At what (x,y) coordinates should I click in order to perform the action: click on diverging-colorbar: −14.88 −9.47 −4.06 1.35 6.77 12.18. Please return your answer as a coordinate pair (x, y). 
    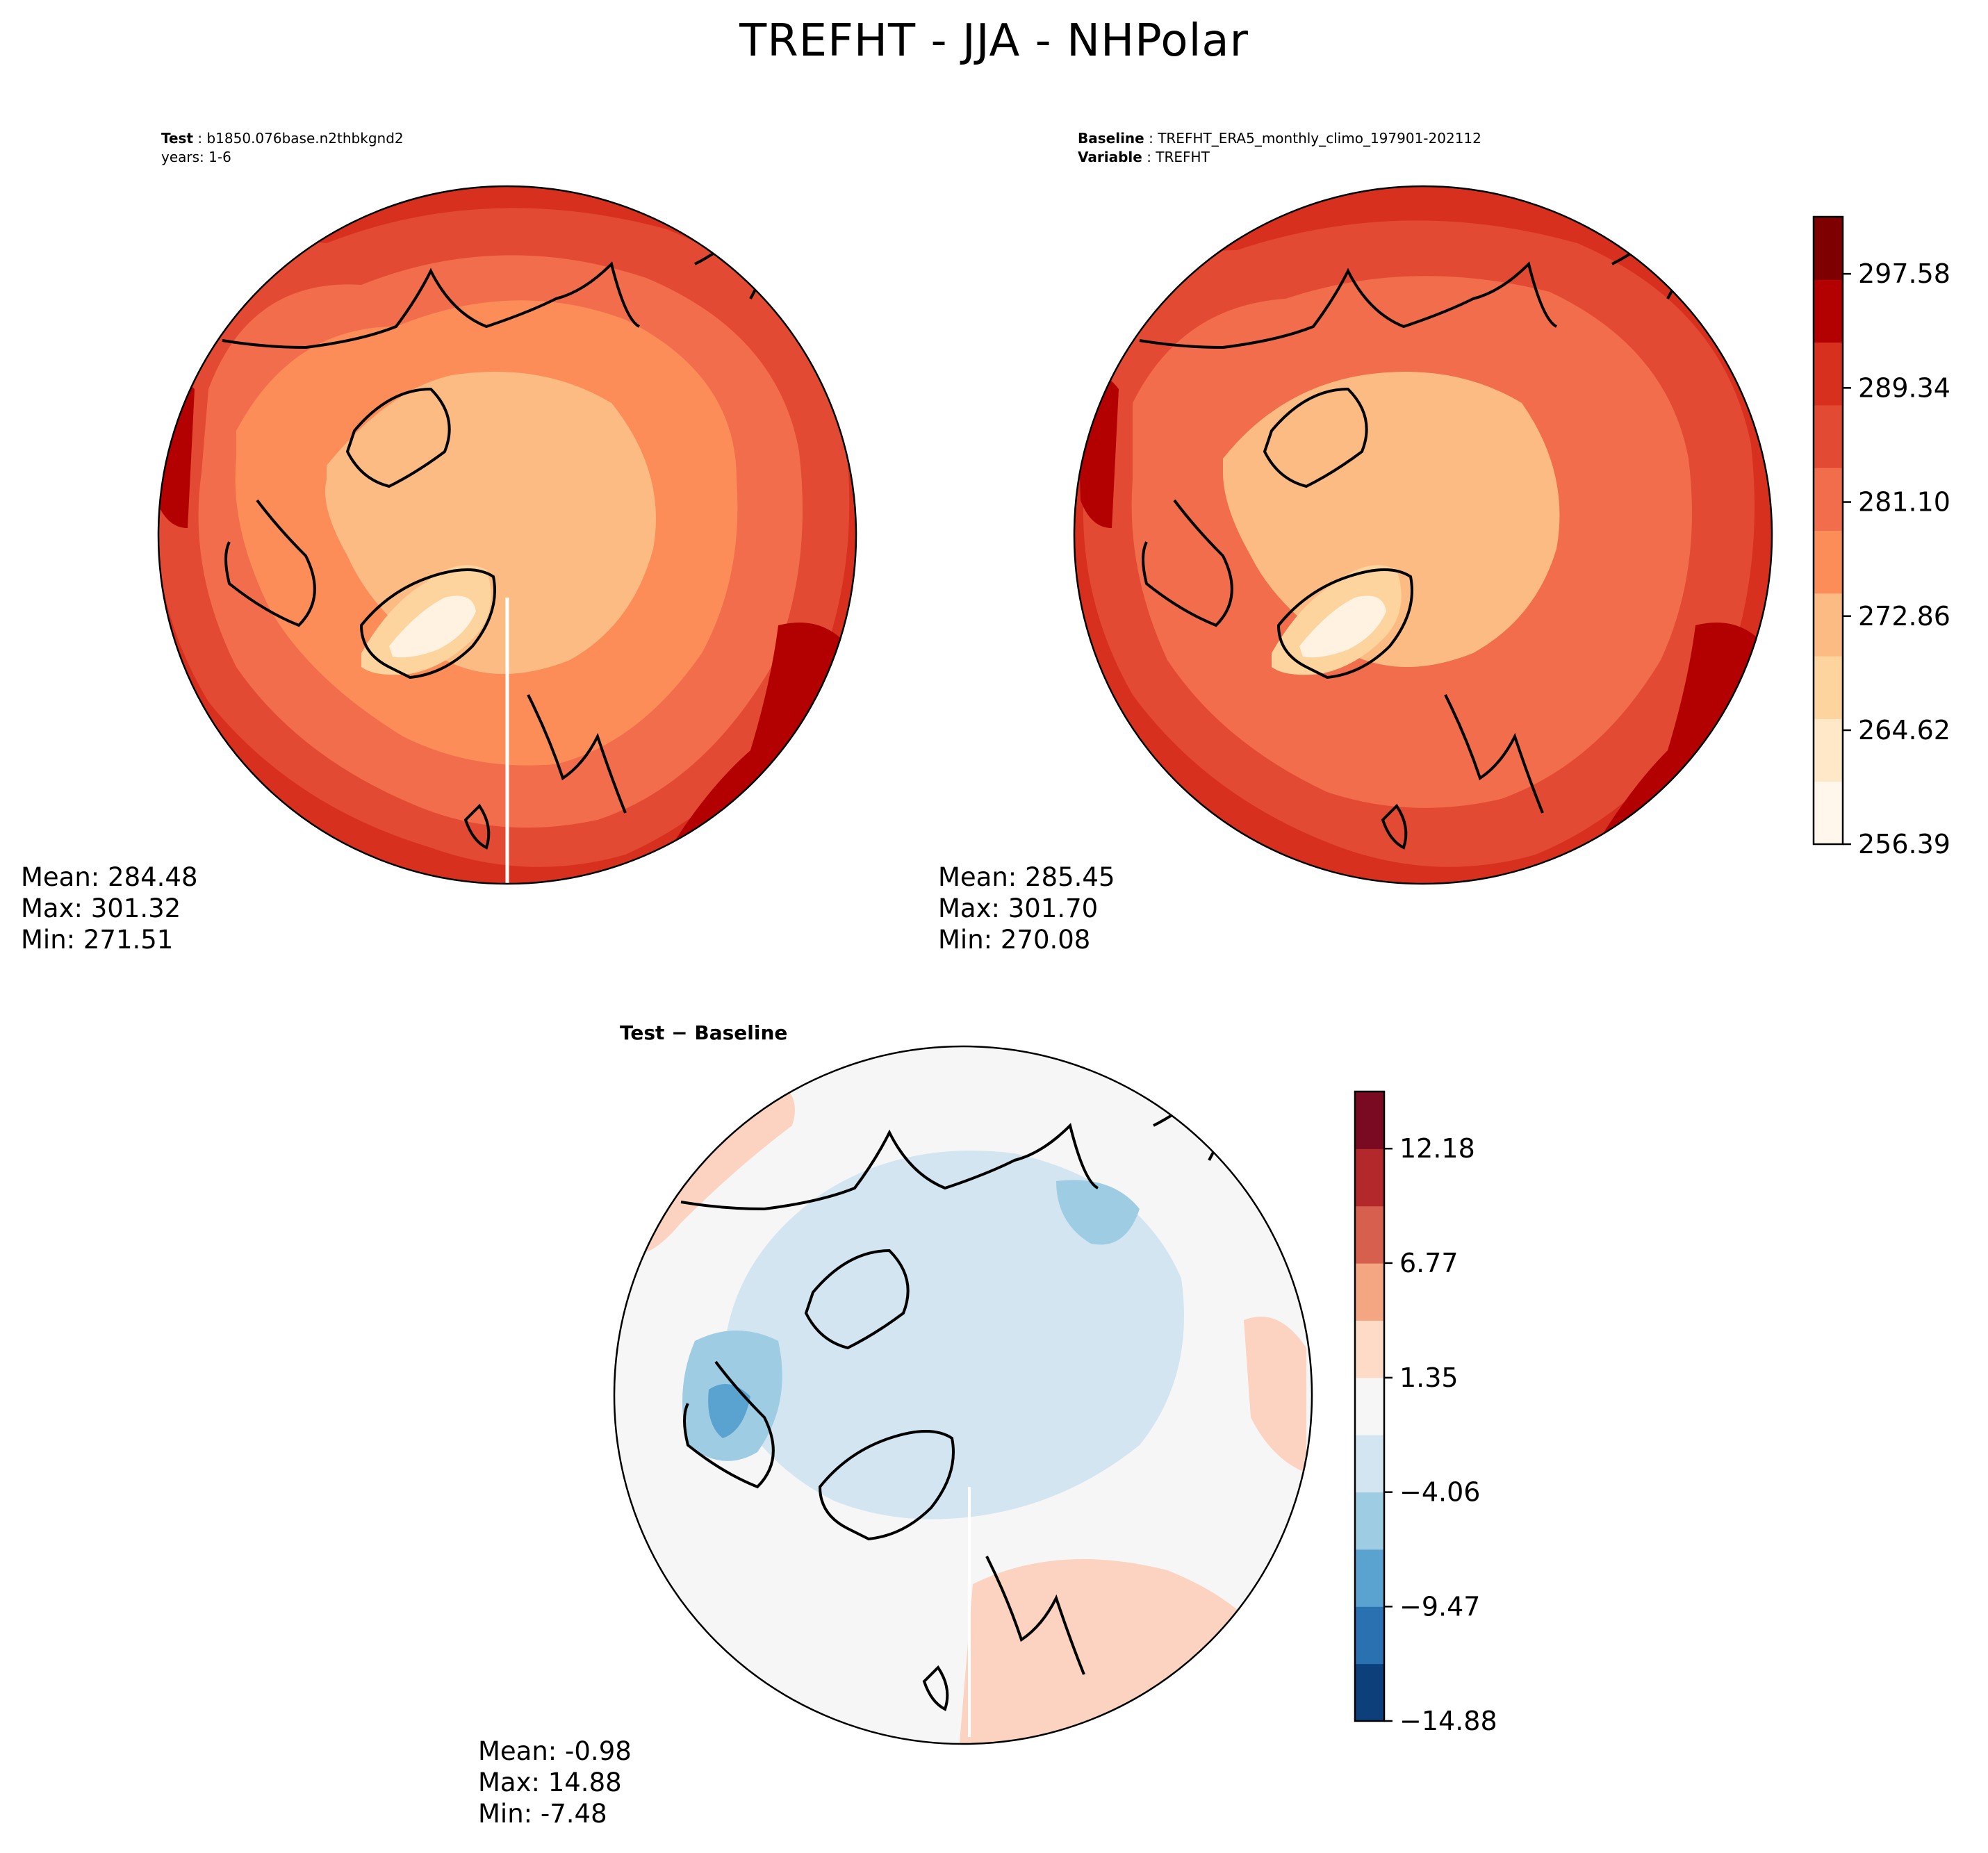
    Looking at the image, I should click on (1425, 1413).